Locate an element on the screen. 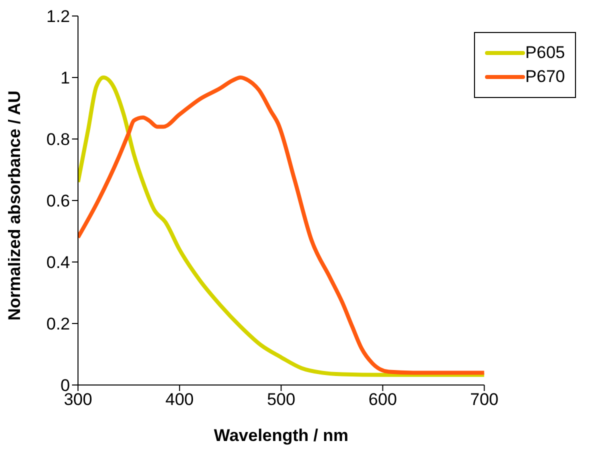 This screenshot has height=455, width=598. y-tick-label: 1 is located at coordinates (65, 78).